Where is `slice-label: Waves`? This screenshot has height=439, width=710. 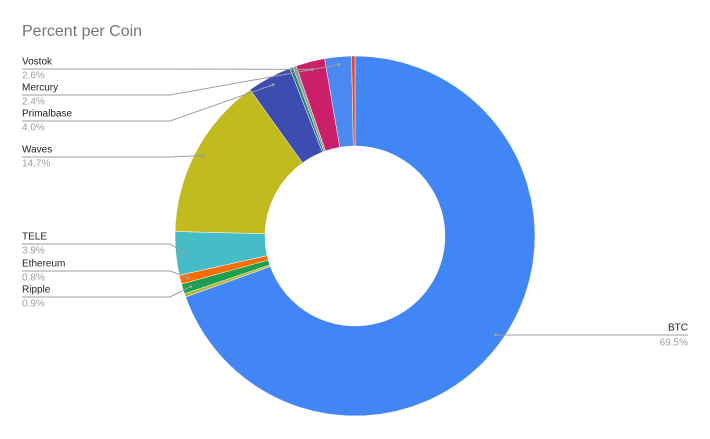
slice-label: Waves is located at coordinates (37, 150).